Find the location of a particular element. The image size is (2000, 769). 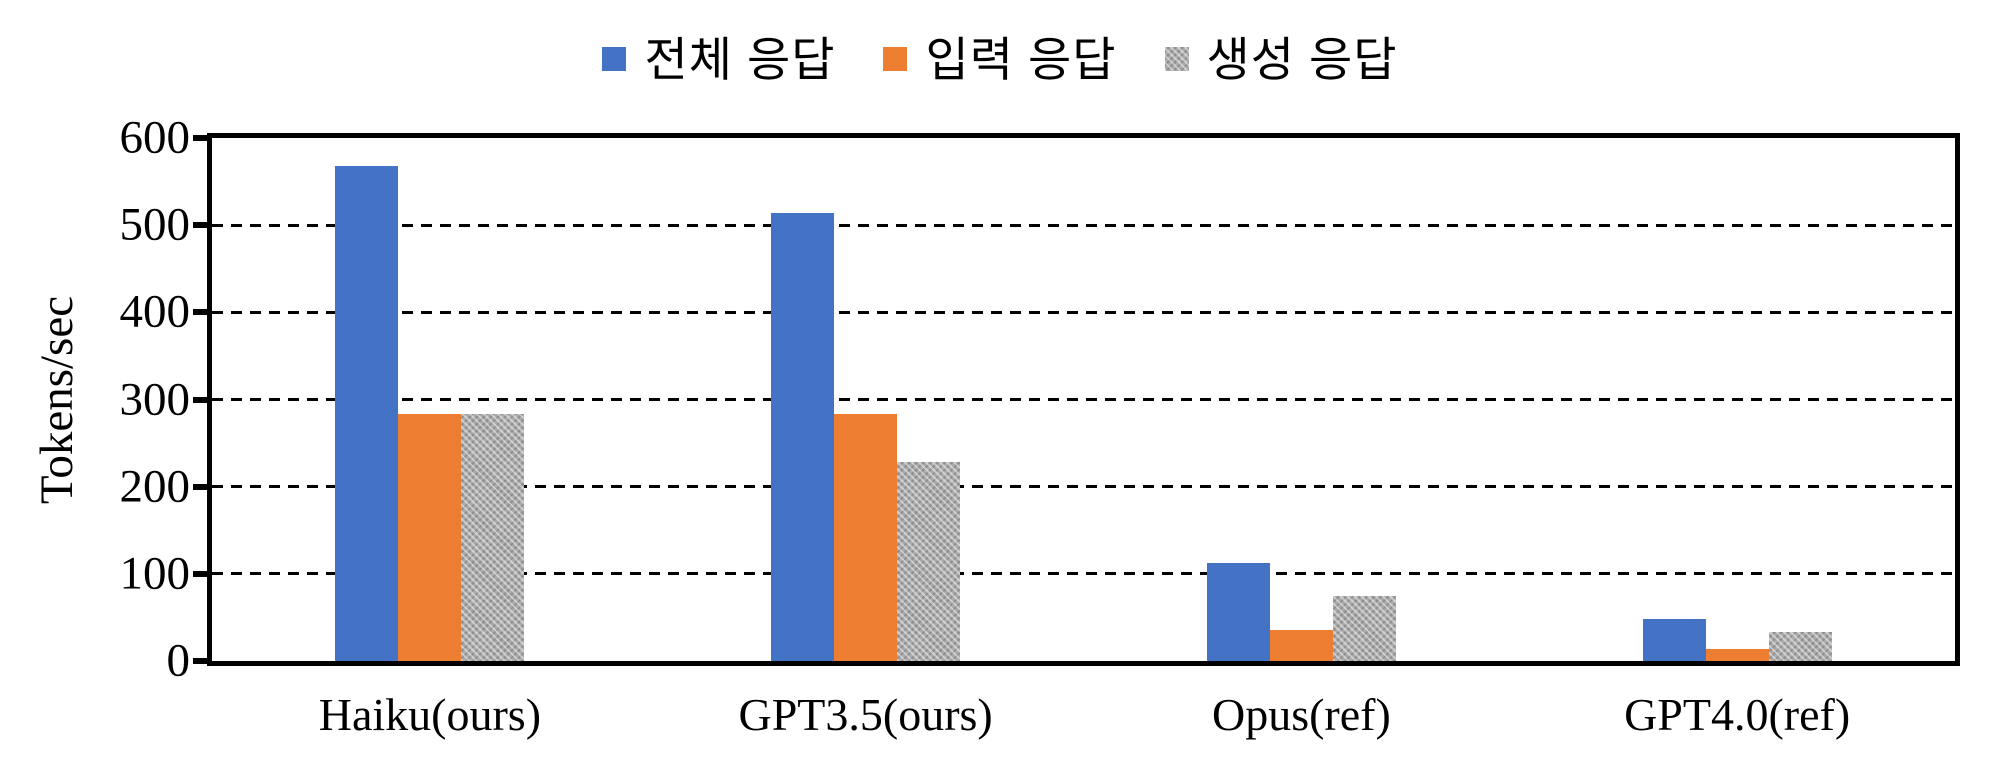

legend-item: 생성 응답 is located at coordinates (1281, 59).